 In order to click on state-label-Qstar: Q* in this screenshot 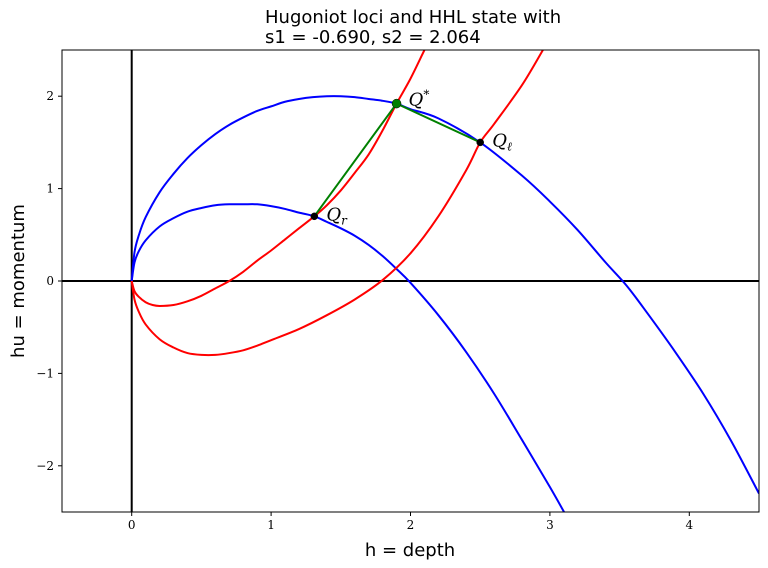, I will do `click(419, 99)`.